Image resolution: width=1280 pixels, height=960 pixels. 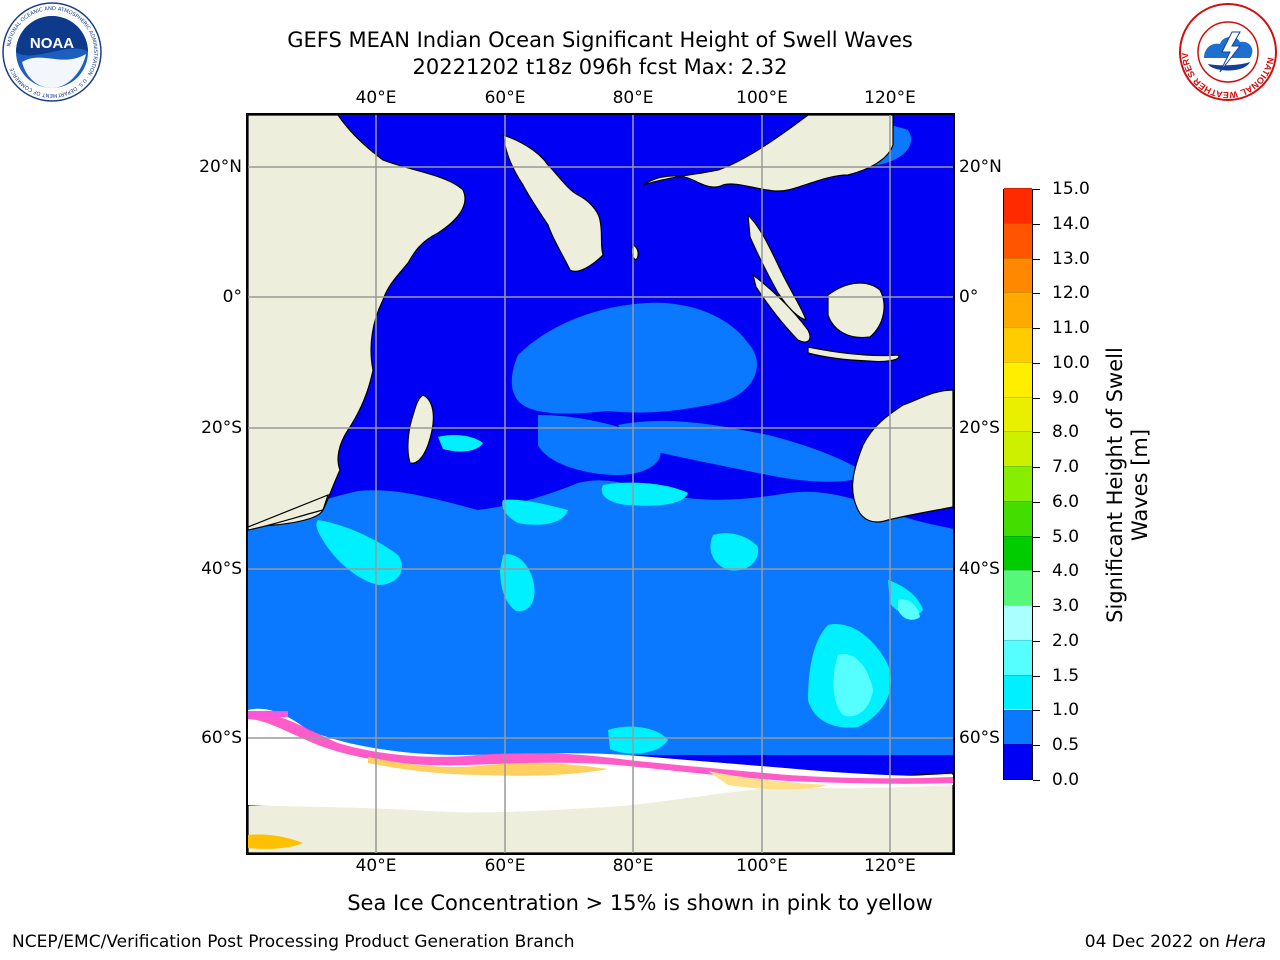 What do you see at coordinates (1066, 536) in the screenshot?
I see `colorbar-tick-label: 5.0` at bounding box center [1066, 536].